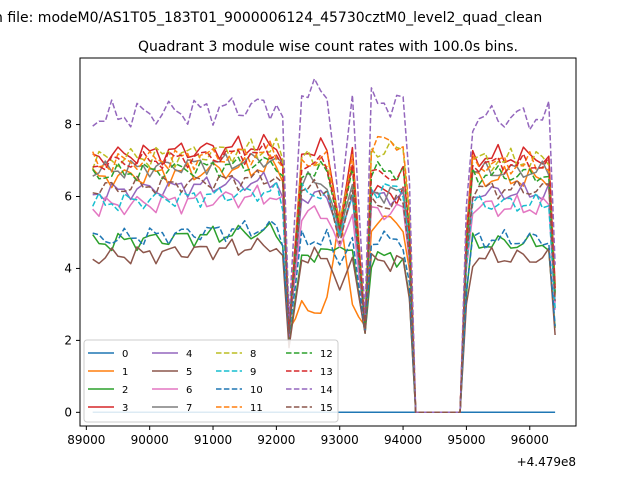 The height and width of the screenshot is (484, 640). I want to click on x-tick-label: 93000, so click(340, 440).